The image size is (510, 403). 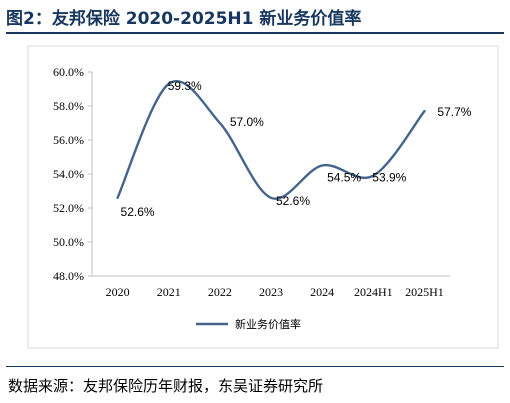 I want to click on y-tick-label: 56.0%, so click(x=68, y=140).